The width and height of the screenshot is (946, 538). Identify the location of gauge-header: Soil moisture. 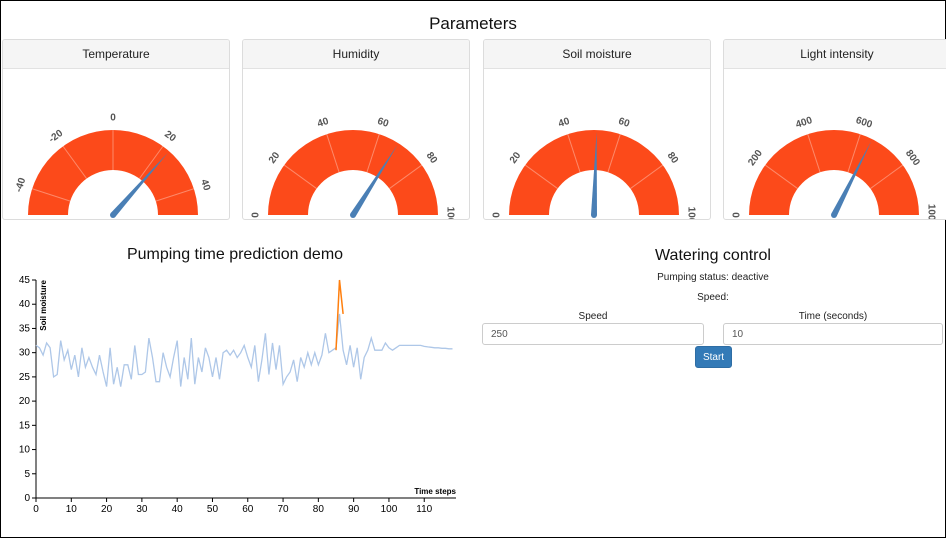
(597, 54).